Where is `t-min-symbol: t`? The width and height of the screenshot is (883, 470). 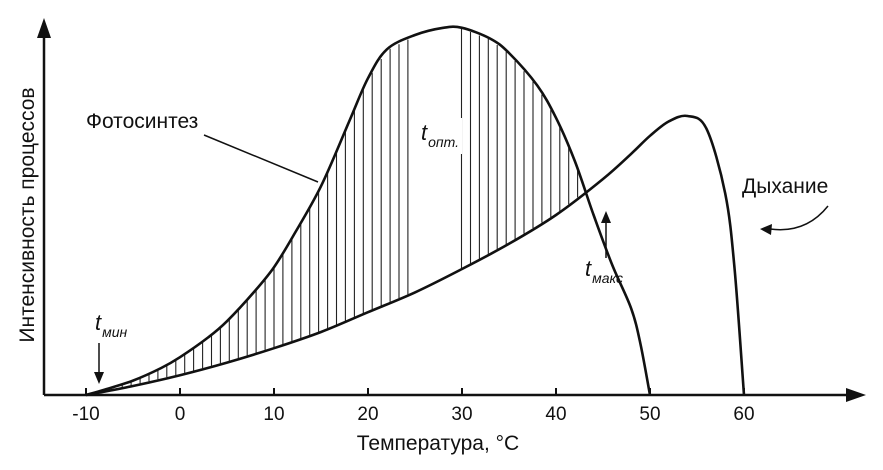
t-min-symbol: t is located at coordinates (98, 322).